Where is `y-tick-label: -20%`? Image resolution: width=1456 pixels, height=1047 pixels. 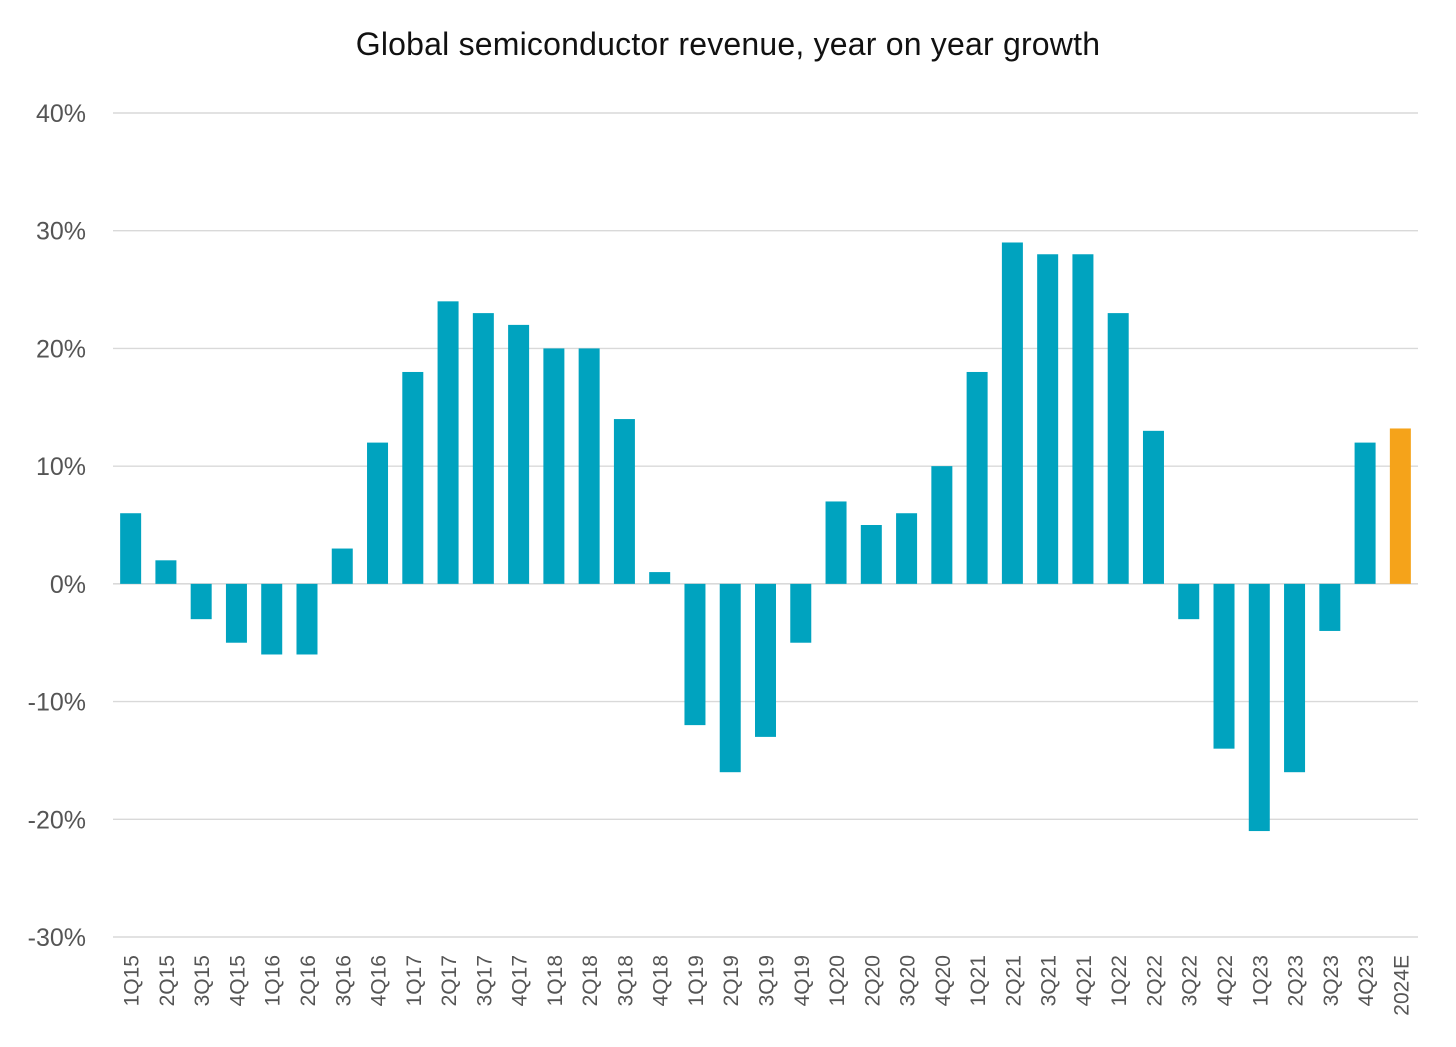 y-tick-label: -20% is located at coordinates (57, 820).